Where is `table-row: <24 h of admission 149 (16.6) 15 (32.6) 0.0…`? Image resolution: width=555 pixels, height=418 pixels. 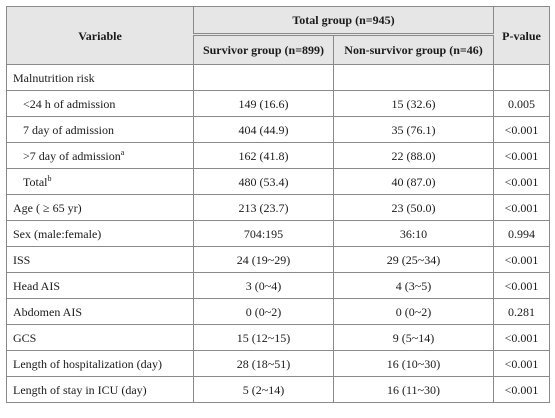 table-row: <24 h of admission 149 (16.6) 15 (32.6) 0.0… is located at coordinates (278, 103).